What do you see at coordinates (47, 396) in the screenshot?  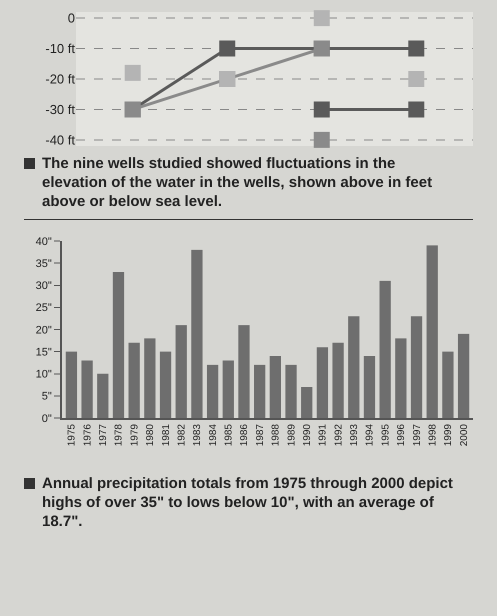 I see `y-tick-label: 5"` at bounding box center [47, 396].